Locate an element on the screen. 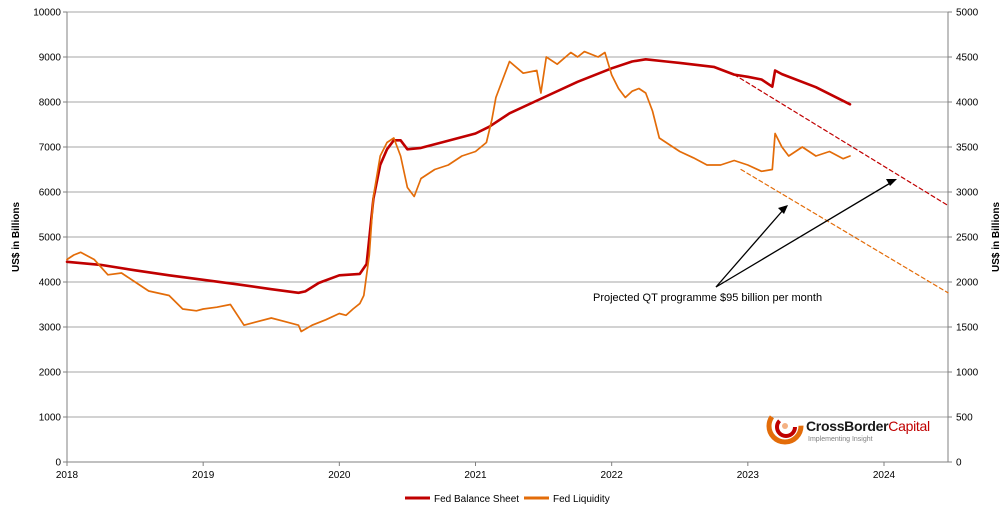  legend: Fed Balance Sheet Fed Liquidity is located at coordinates (507, 499).